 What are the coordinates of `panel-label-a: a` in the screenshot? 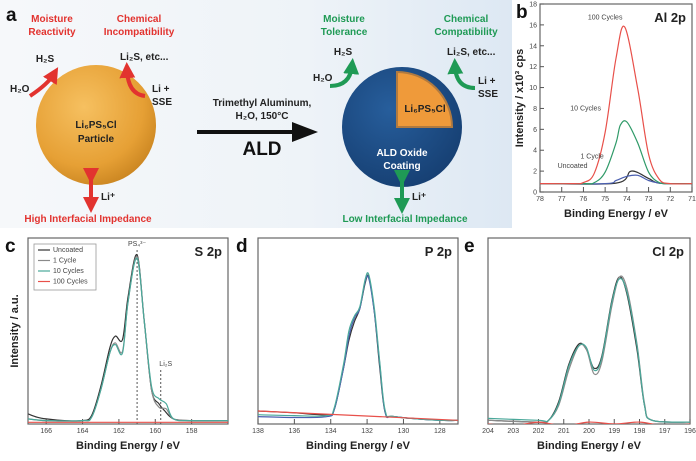 It's located at (11, 15).